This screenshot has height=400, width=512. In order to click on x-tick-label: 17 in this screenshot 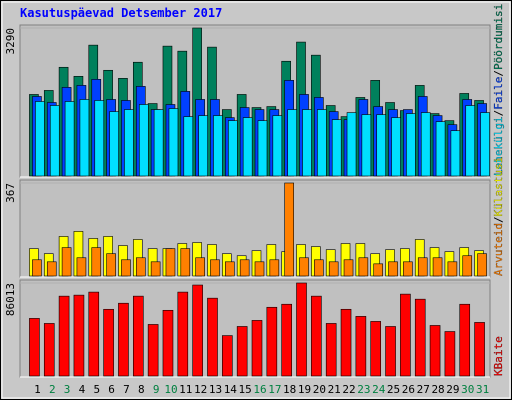, I will do `click(274, 389)`.